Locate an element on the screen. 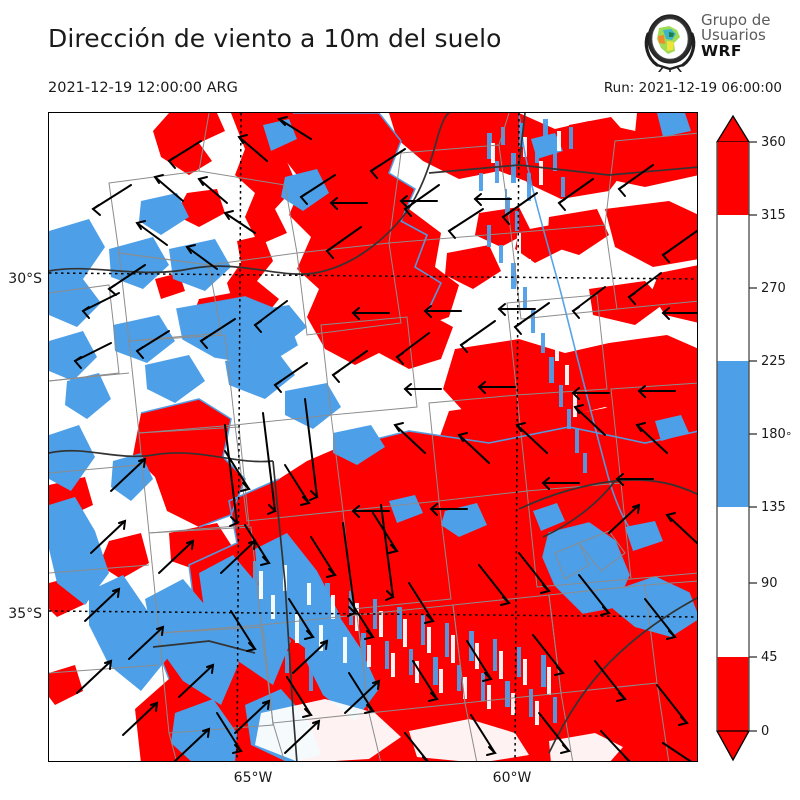 This screenshot has height=800, width=800. page-title: Dirección de viento a 10m del suelo is located at coordinates (275, 38).